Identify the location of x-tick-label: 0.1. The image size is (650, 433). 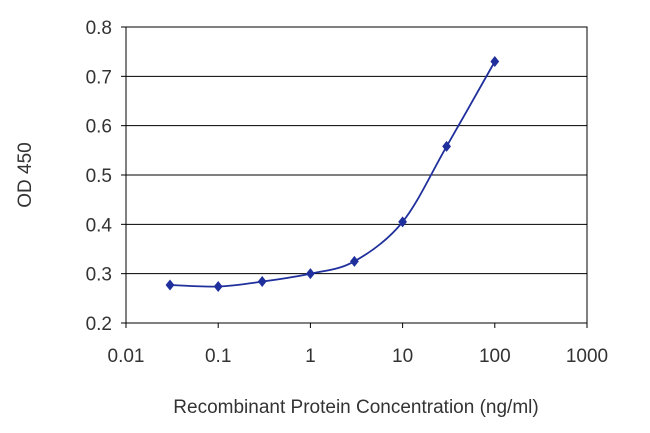
(218, 356).